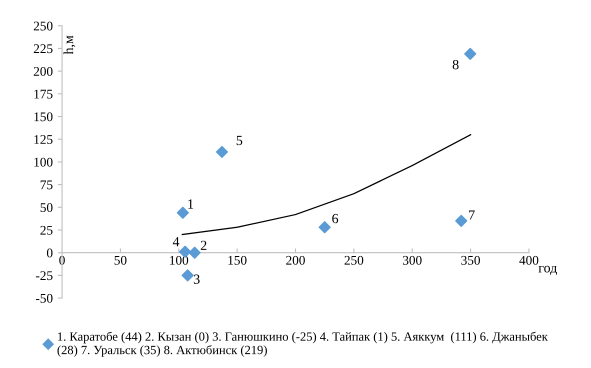 The height and width of the screenshot is (368, 591). I want to click on annotation: 2, so click(203, 245).